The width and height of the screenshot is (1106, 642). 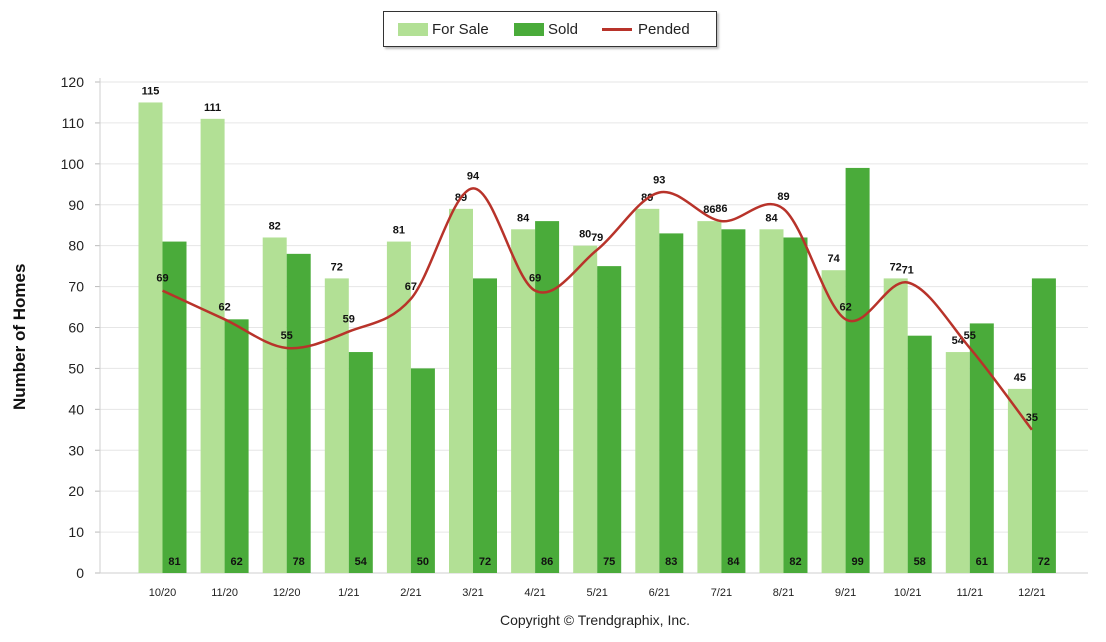 What do you see at coordinates (547, 562) in the screenshot?
I see `data-label-sold: 86` at bounding box center [547, 562].